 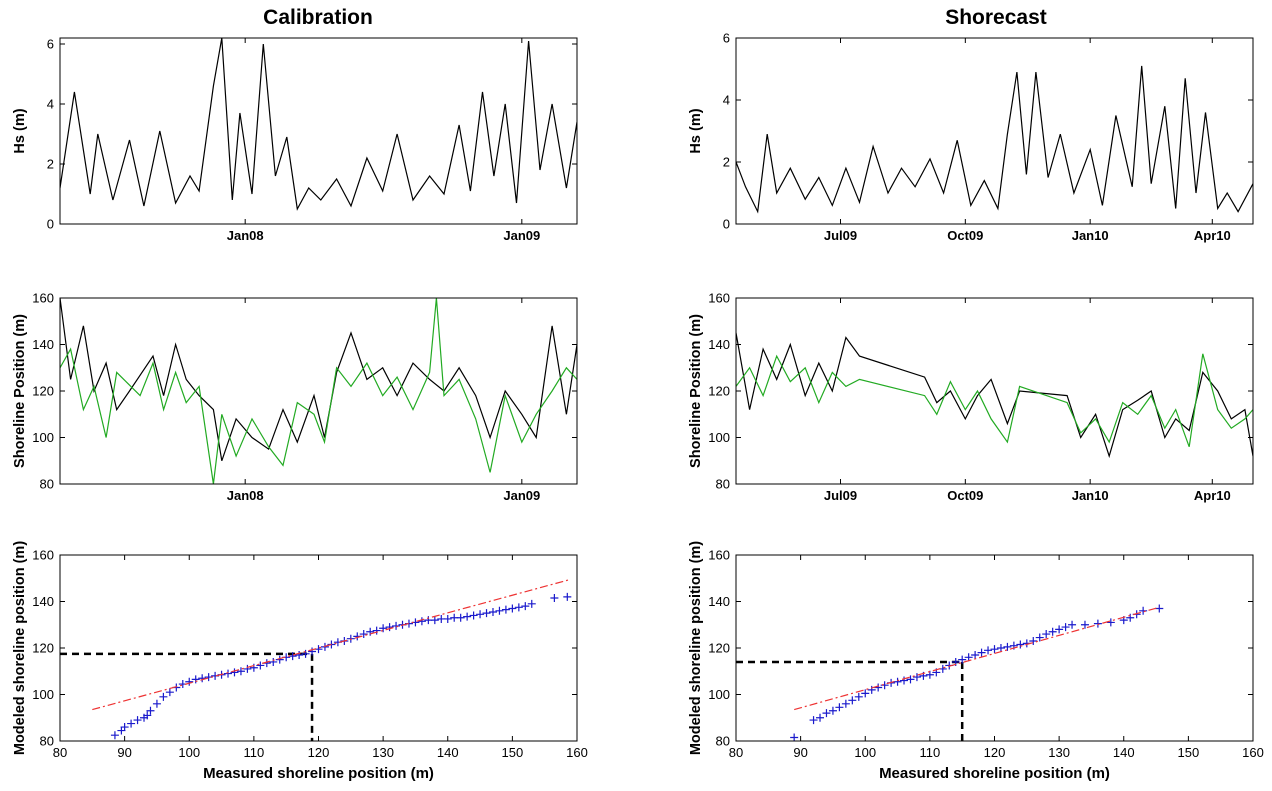 I want to click on cal-hs-panel: 0 2 4 6 Jan08 Jan09 Hs (m), so click(x=295, y=140).